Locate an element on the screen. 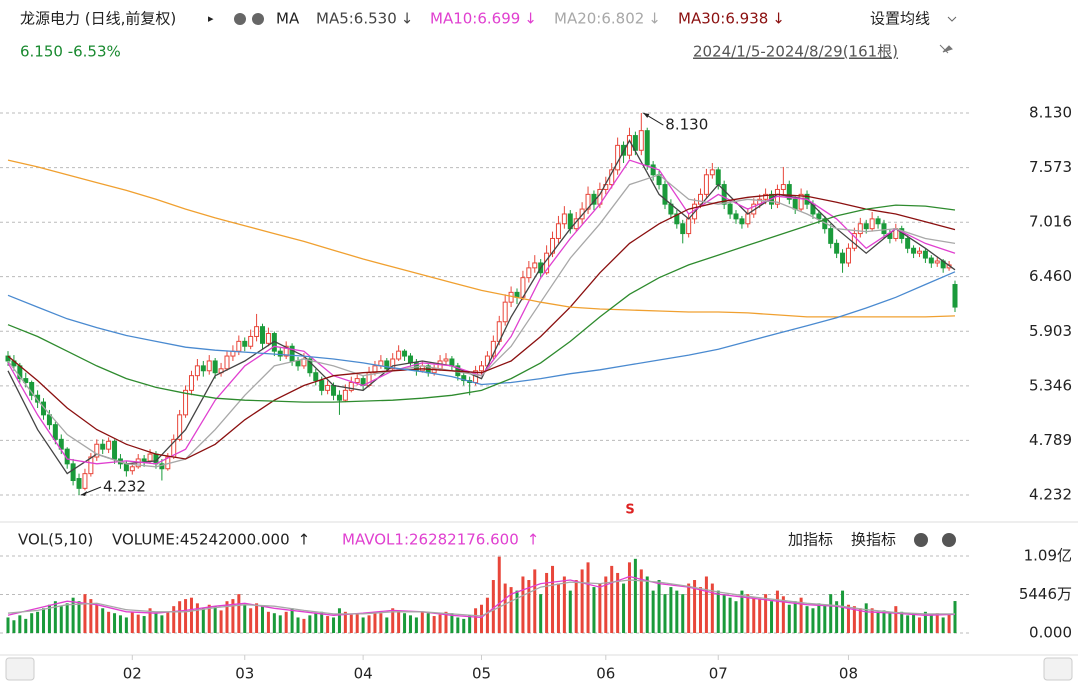  x-tick-label: 08 is located at coordinates (848, 674).